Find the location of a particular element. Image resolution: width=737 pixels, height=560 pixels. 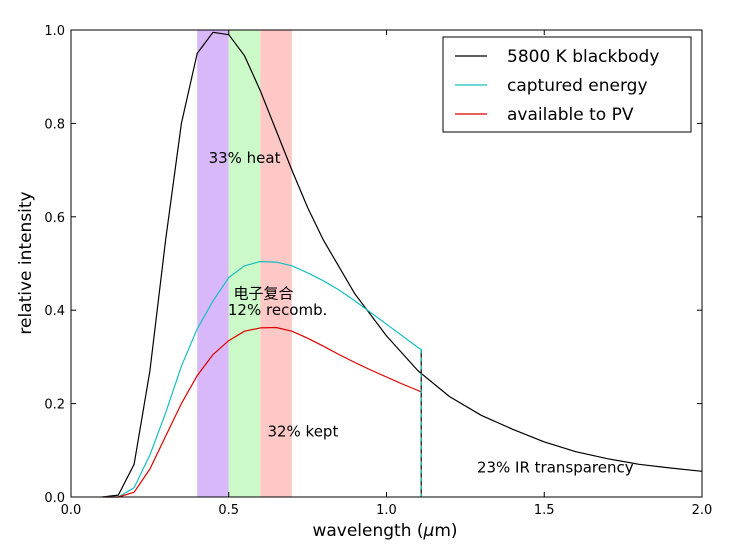

y-tick-label: 0.2 is located at coordinates (54, 405).